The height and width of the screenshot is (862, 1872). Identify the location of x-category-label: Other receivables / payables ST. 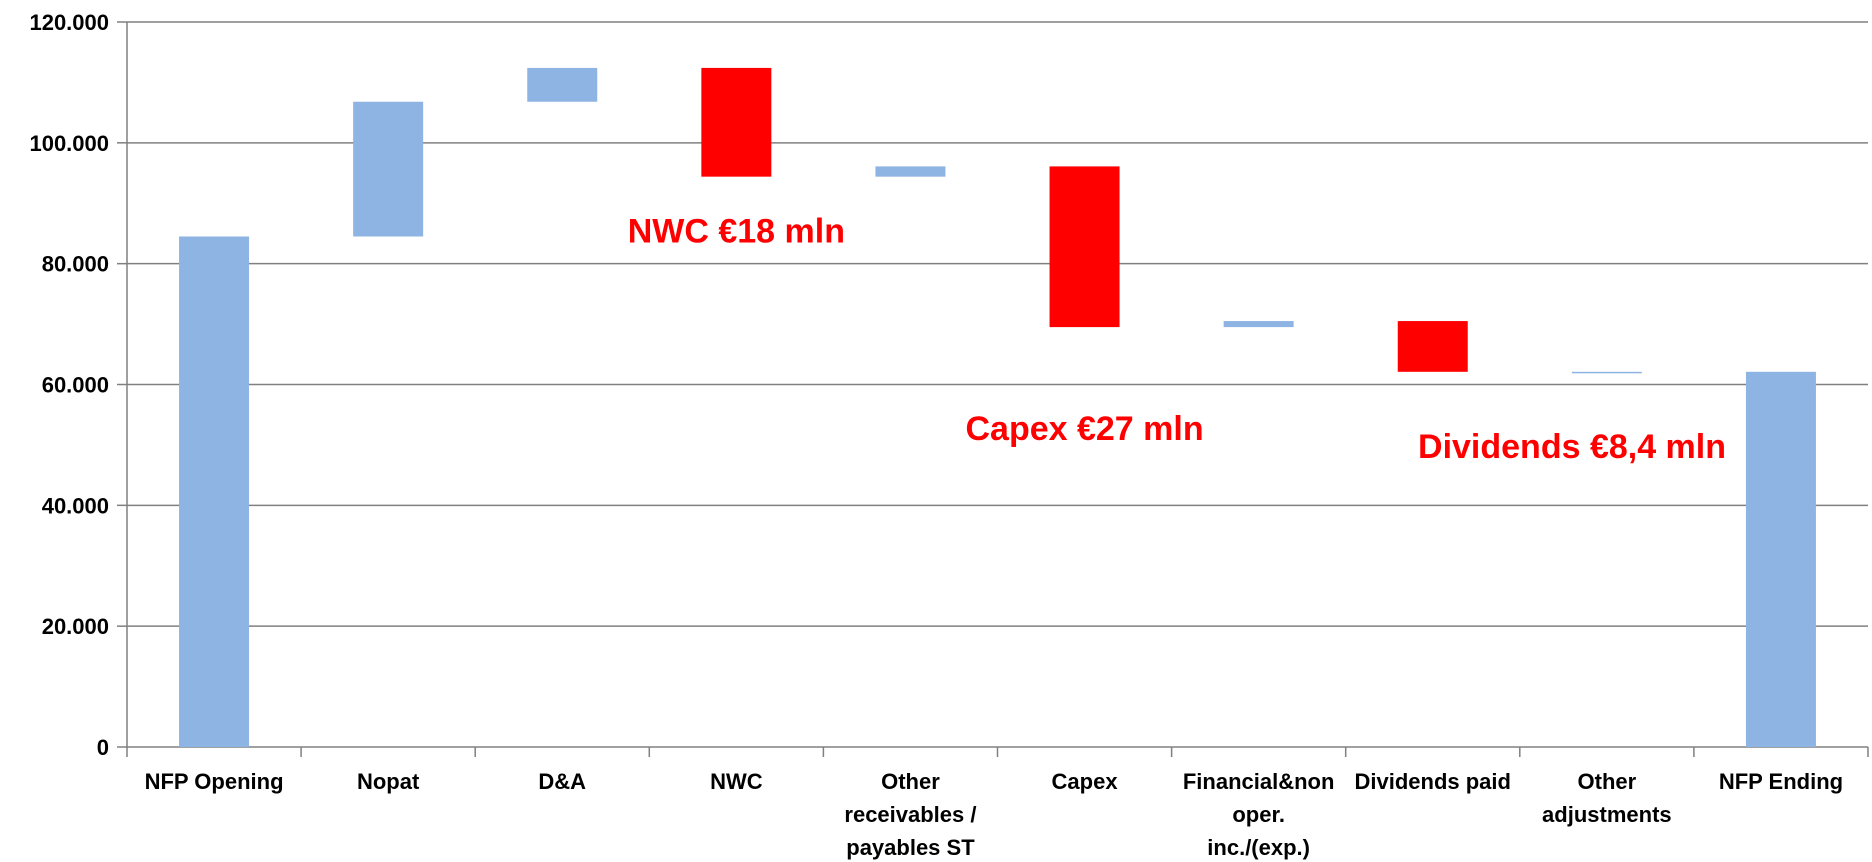
(910, 814).